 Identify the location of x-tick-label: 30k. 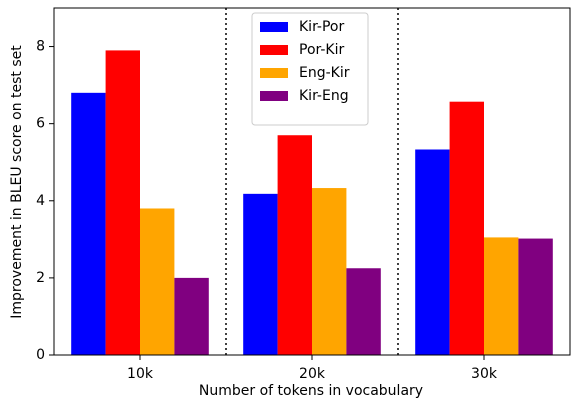
(484, 374).